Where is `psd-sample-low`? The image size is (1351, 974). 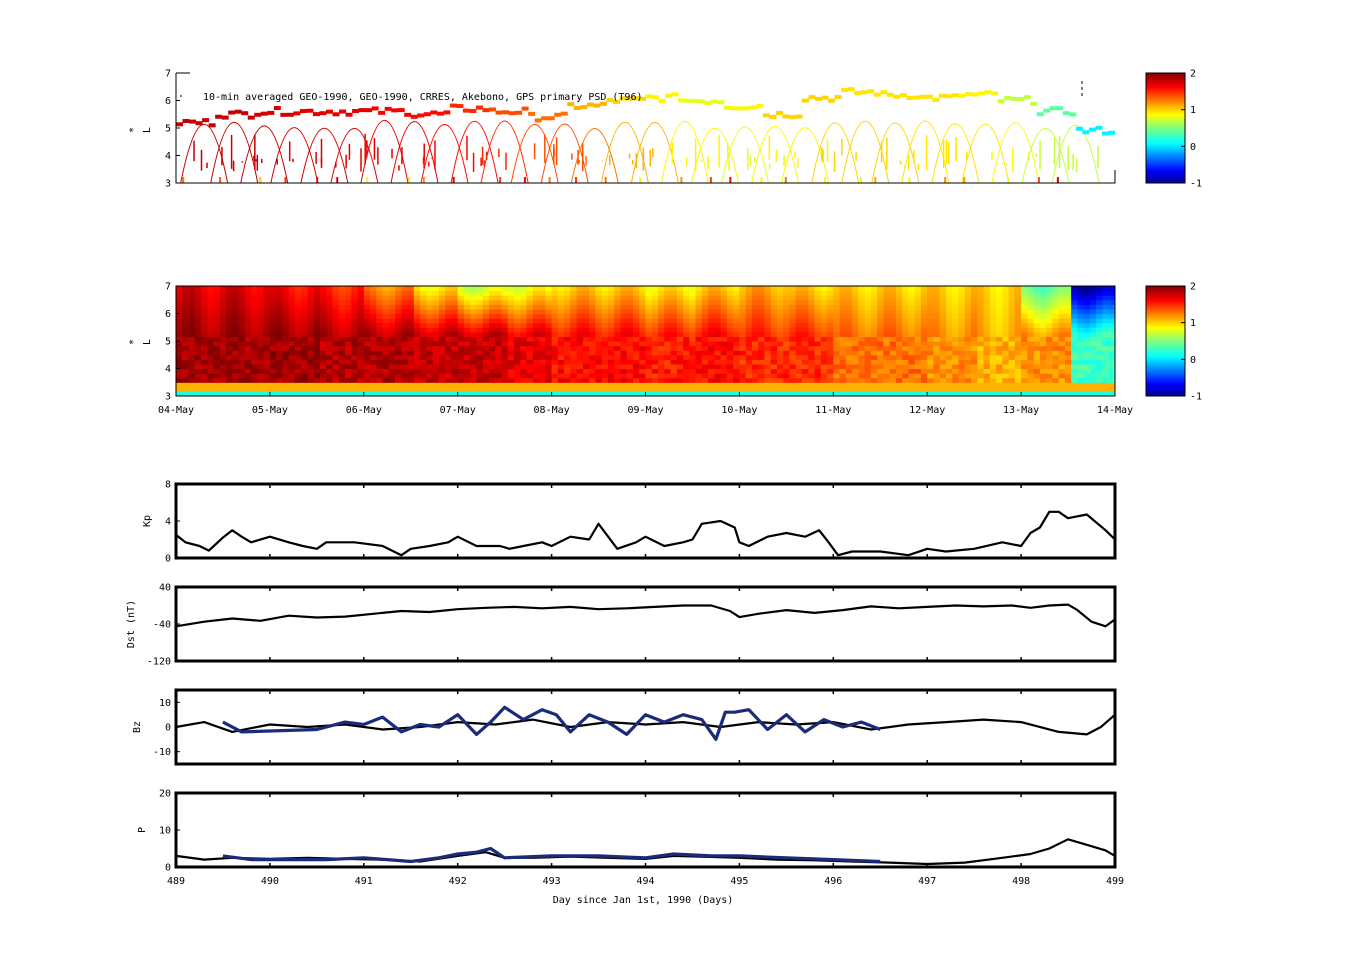
psd-sample-low is located at coordinates (964, 180).